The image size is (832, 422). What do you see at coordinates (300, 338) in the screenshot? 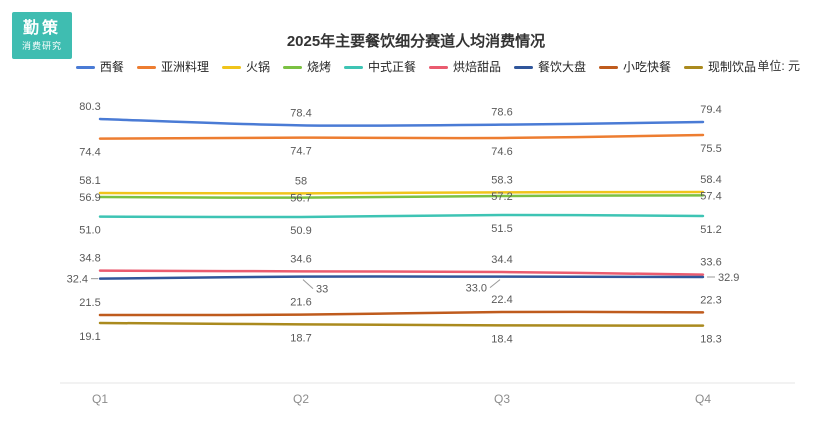
I see `value-label: 18.7` at bounding box center [300, 338].